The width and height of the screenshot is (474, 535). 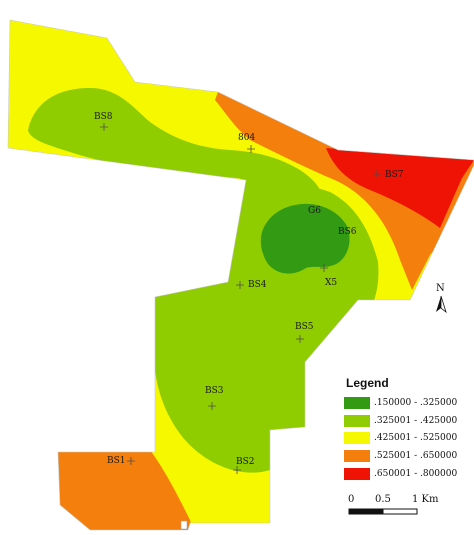 I want to click on legend-item: .150000 - .325000, so click(x=408, y=403).